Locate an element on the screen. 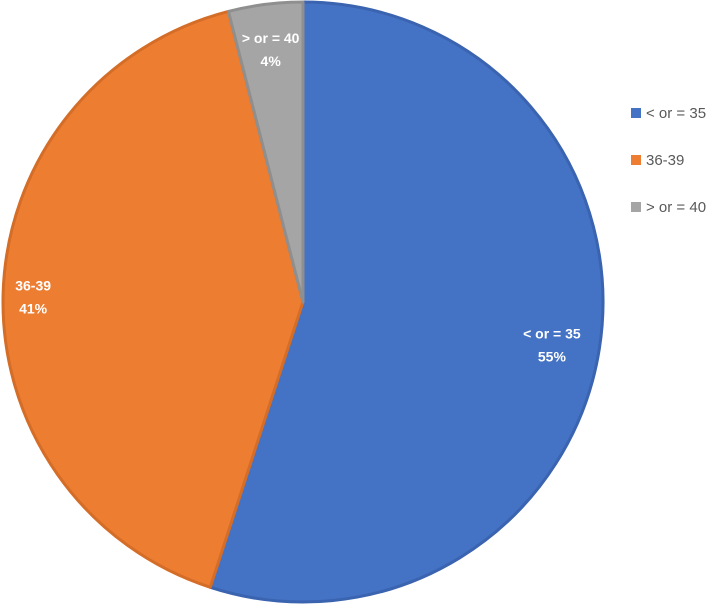 The height and width of the screenshot is (607, 721). data-label-value-or-35: 55% is located at coordinates (552, 356).